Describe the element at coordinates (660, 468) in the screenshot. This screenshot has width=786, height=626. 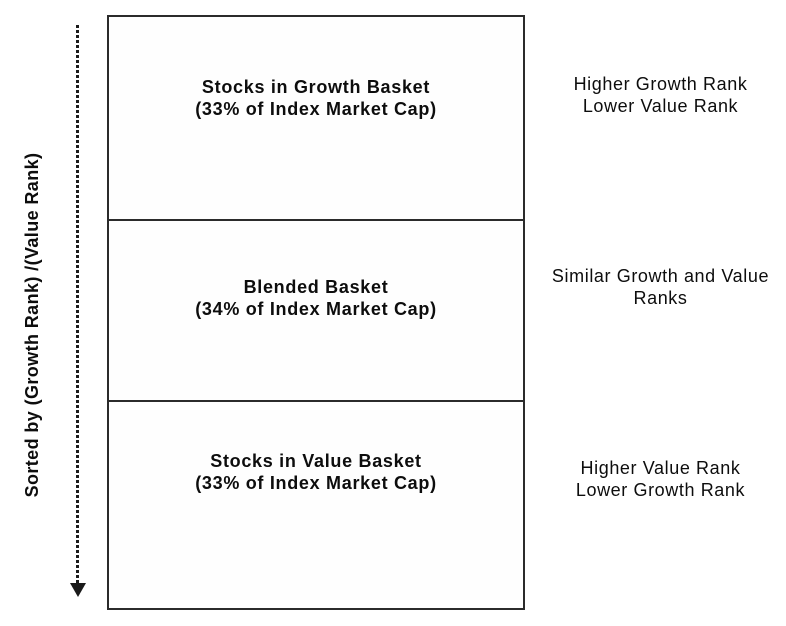
I see `annotation-line: Higher Value Rank` at that location.